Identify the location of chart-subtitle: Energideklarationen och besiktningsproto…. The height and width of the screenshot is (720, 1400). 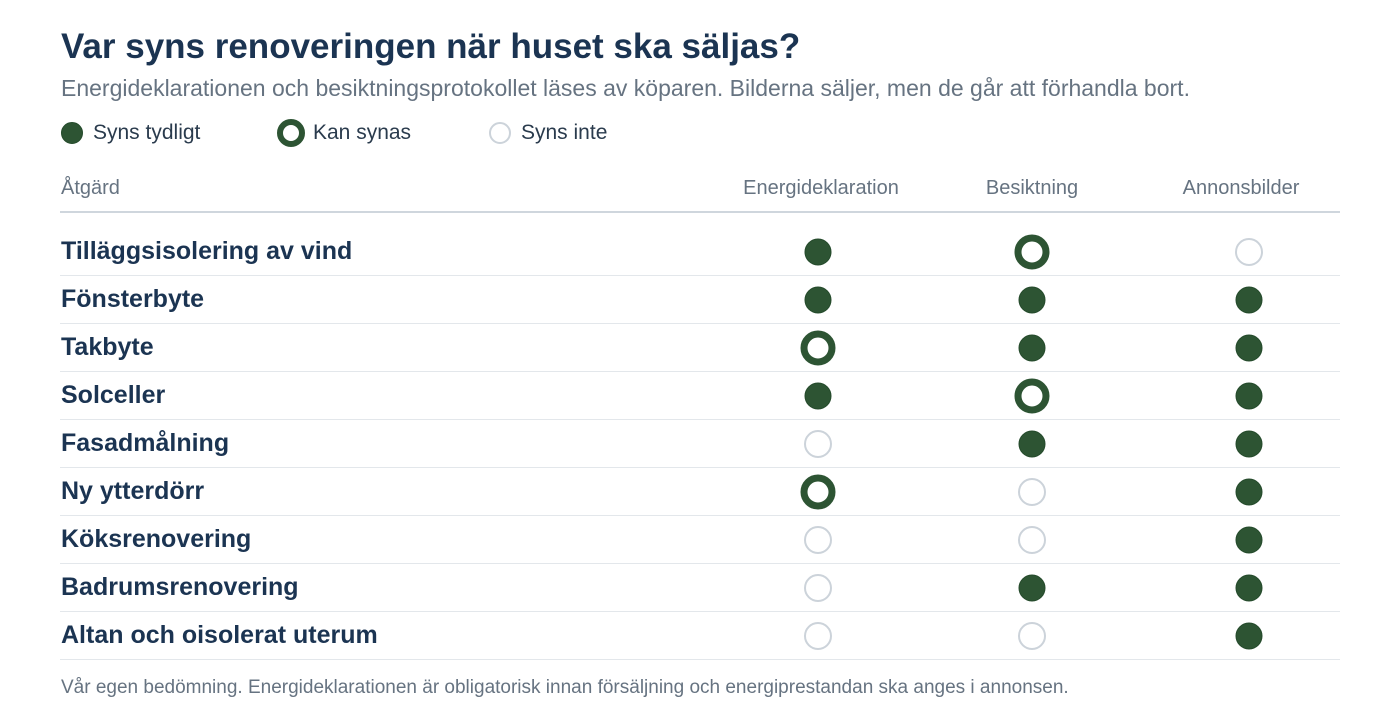
(625, 88).